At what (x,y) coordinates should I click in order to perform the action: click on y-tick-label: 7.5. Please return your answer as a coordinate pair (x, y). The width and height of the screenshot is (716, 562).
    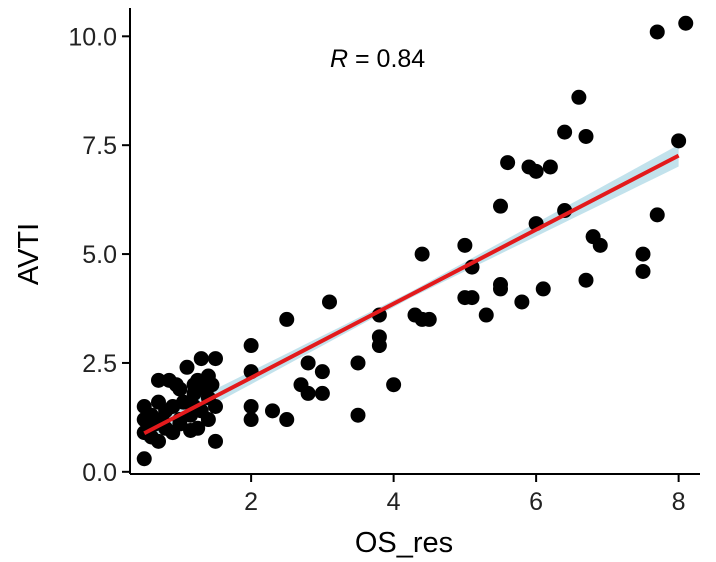
    Looking at the image, I should click on (99, 146).